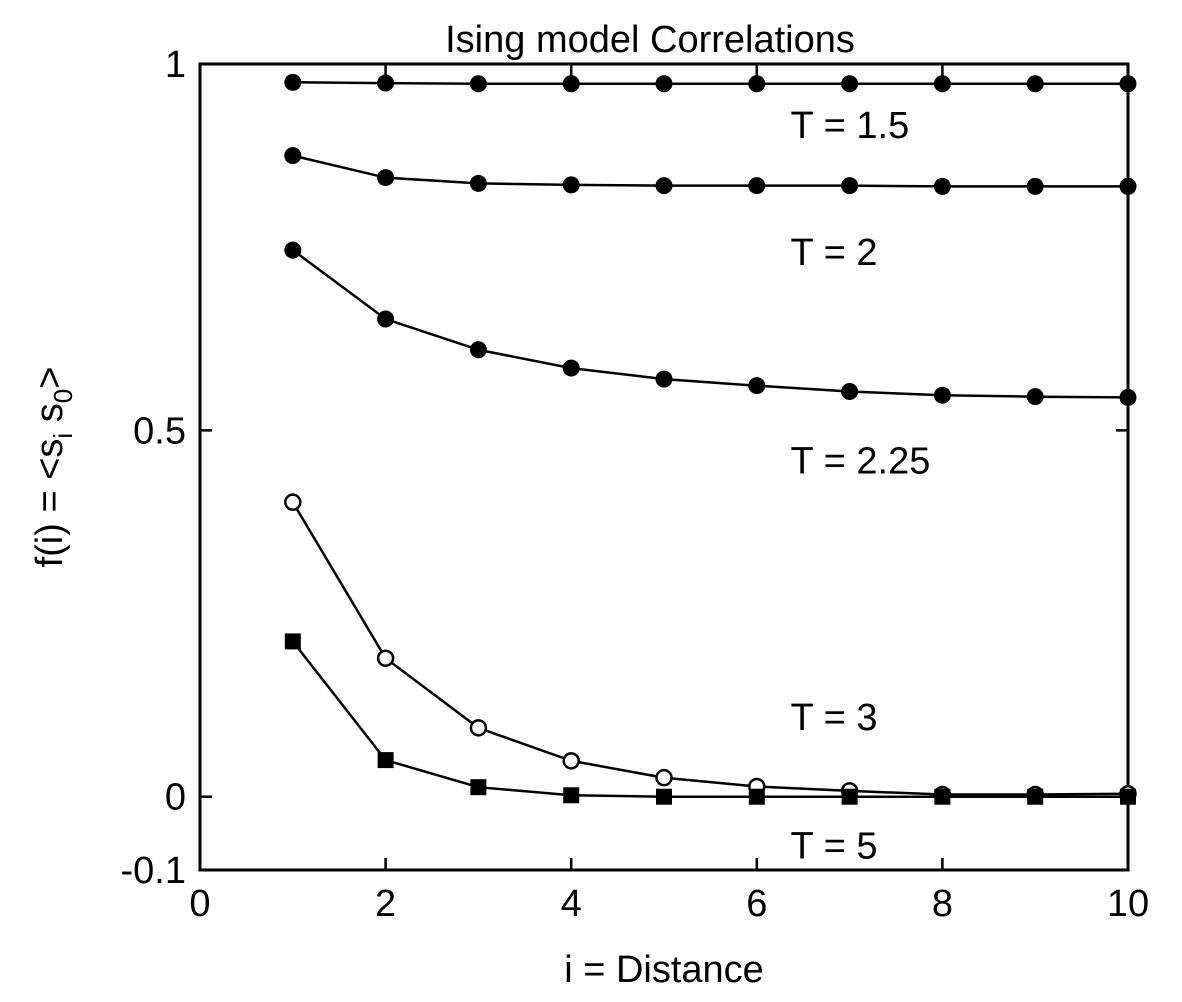 The image size is (1182, 1002). What do you see at coordinates (199, 904) in the screenshot?
I see `x-tick-label: 0` at bounding box center [199, 904].